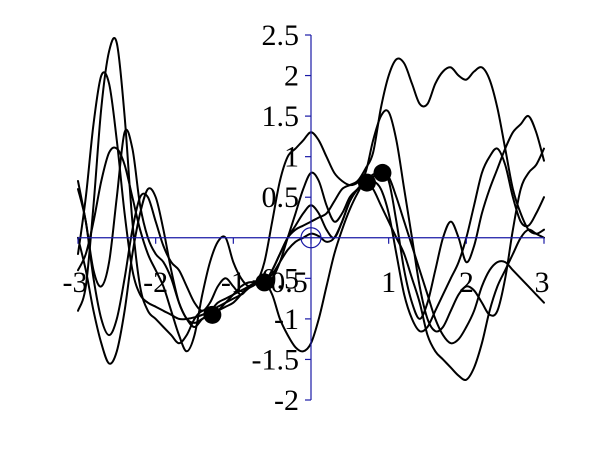 This screenshot has width=600, height=450. What do you see at coordinates (233, 282) in the screenshot?
I see `x-tick-label: -1` at bounding box center [233, 282].